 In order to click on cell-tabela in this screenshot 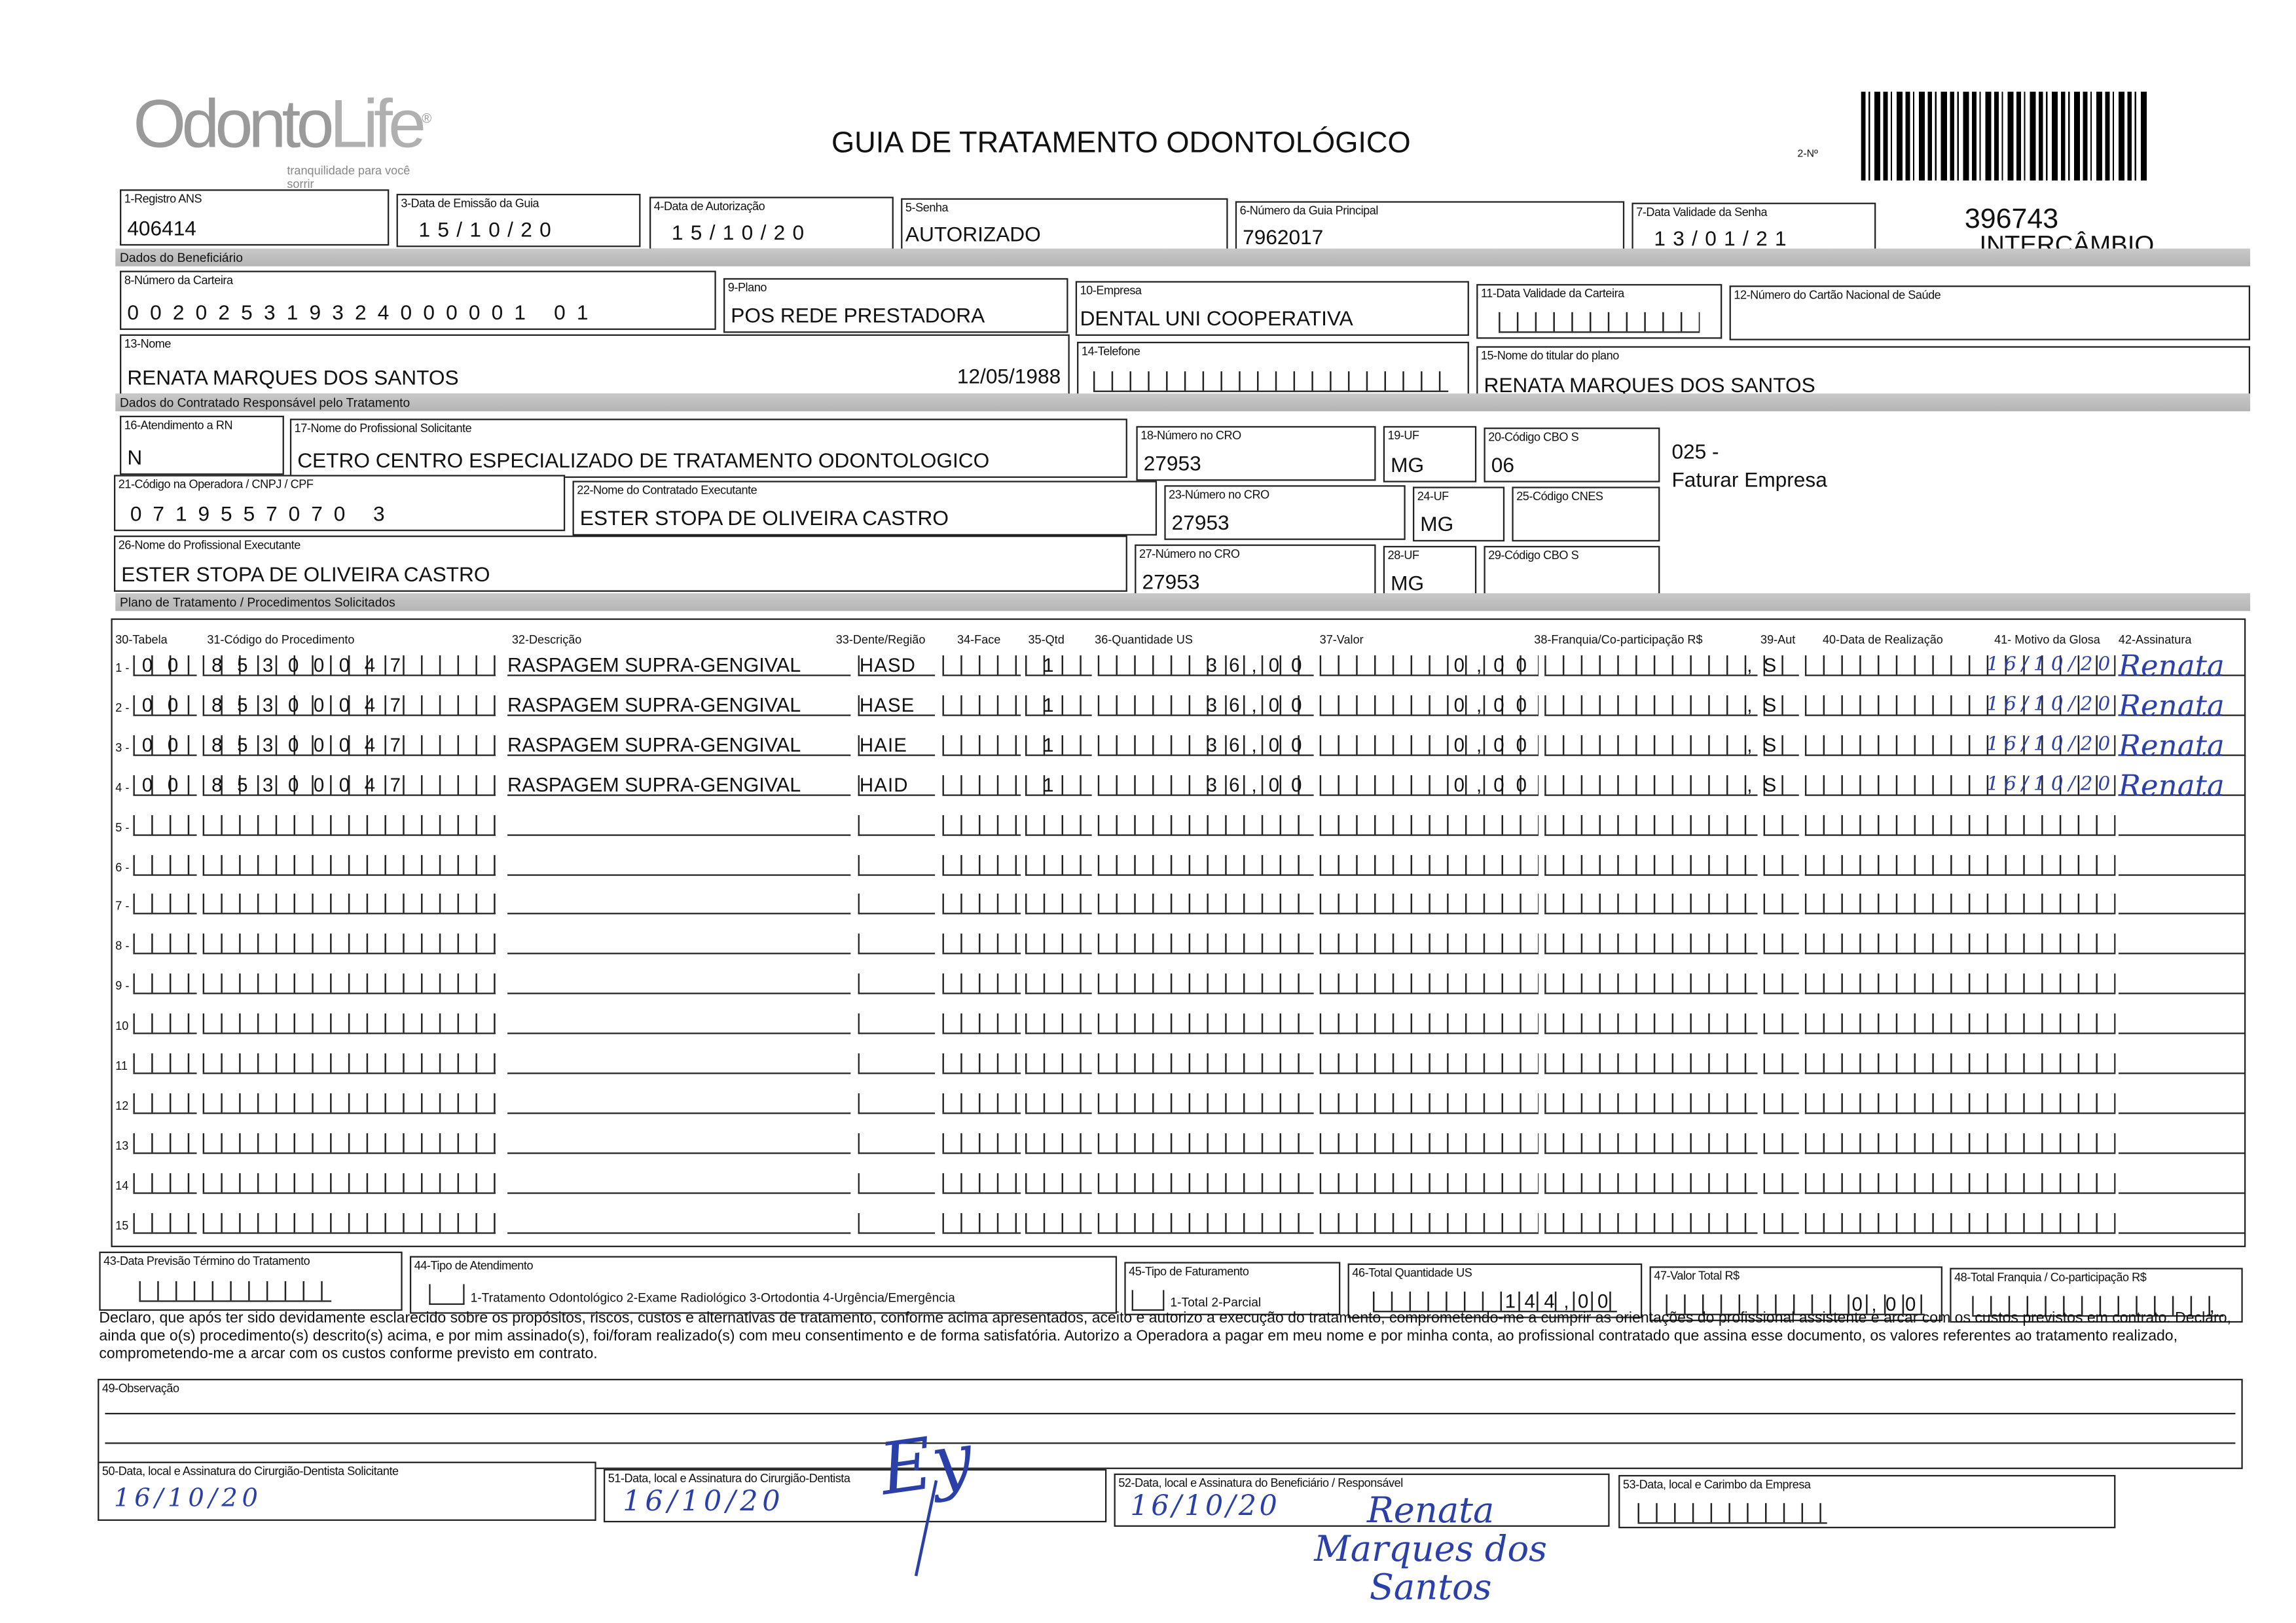, I will do `click(165, 1183)`.